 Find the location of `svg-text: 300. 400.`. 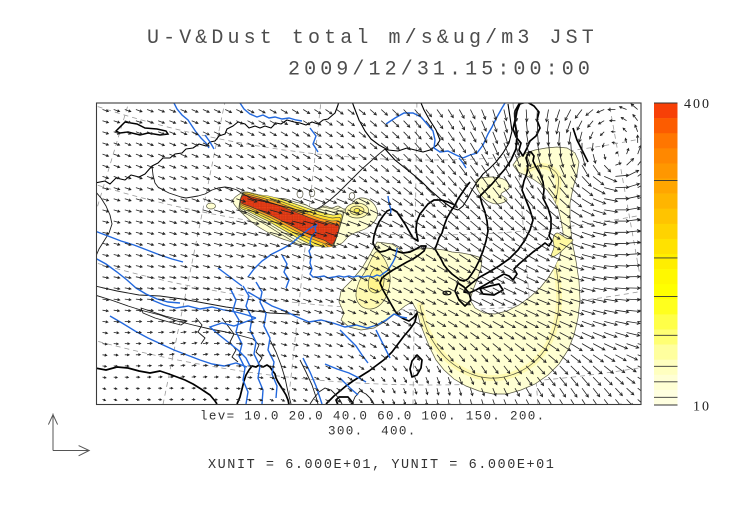

svg-text: 300. 400. is located at coordinates (372, 432).